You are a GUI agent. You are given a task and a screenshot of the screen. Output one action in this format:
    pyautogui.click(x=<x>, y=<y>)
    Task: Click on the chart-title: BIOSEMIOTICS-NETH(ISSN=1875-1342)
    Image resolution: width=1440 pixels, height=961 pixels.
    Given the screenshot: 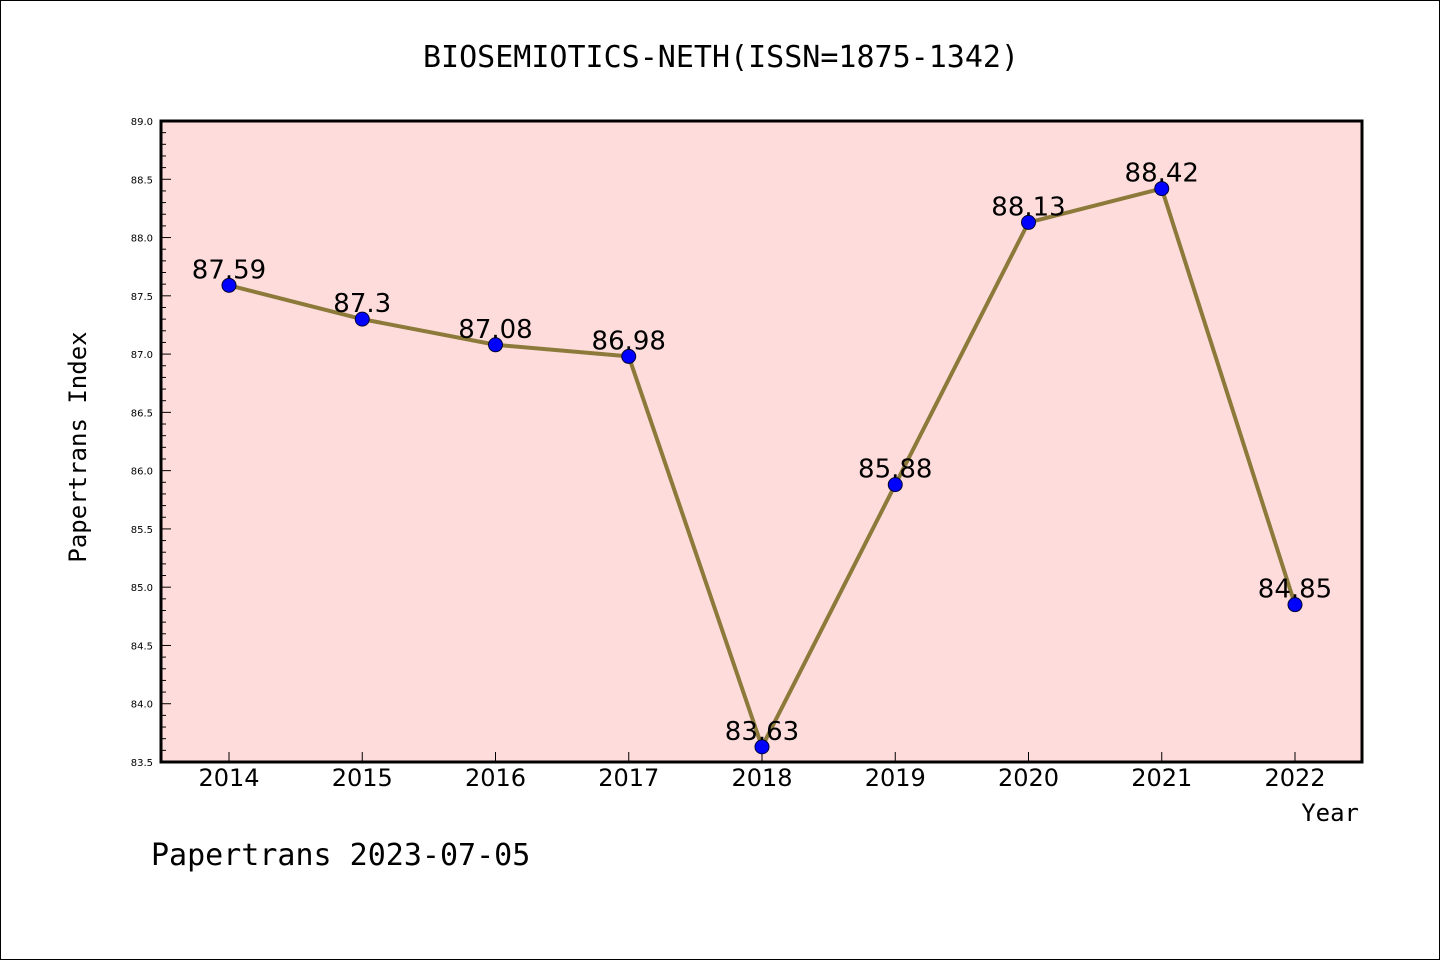 What is the action you would take?
    pyautogui.click(x=721, y=57)
    